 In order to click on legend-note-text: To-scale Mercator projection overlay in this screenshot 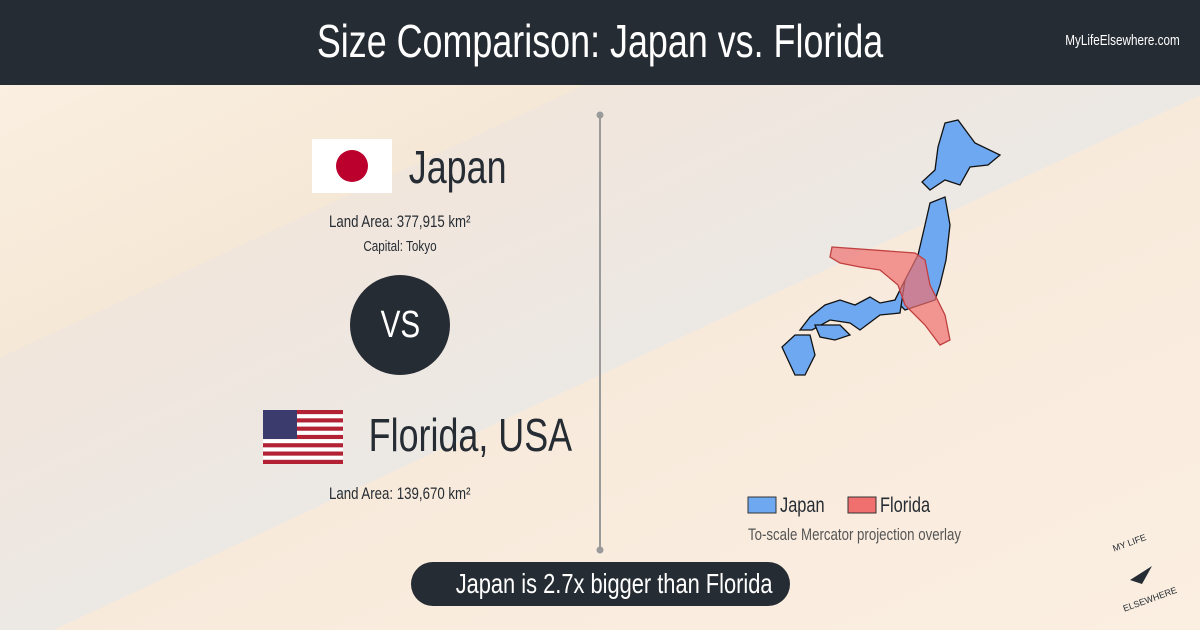, I will do `click(854, 534)`.